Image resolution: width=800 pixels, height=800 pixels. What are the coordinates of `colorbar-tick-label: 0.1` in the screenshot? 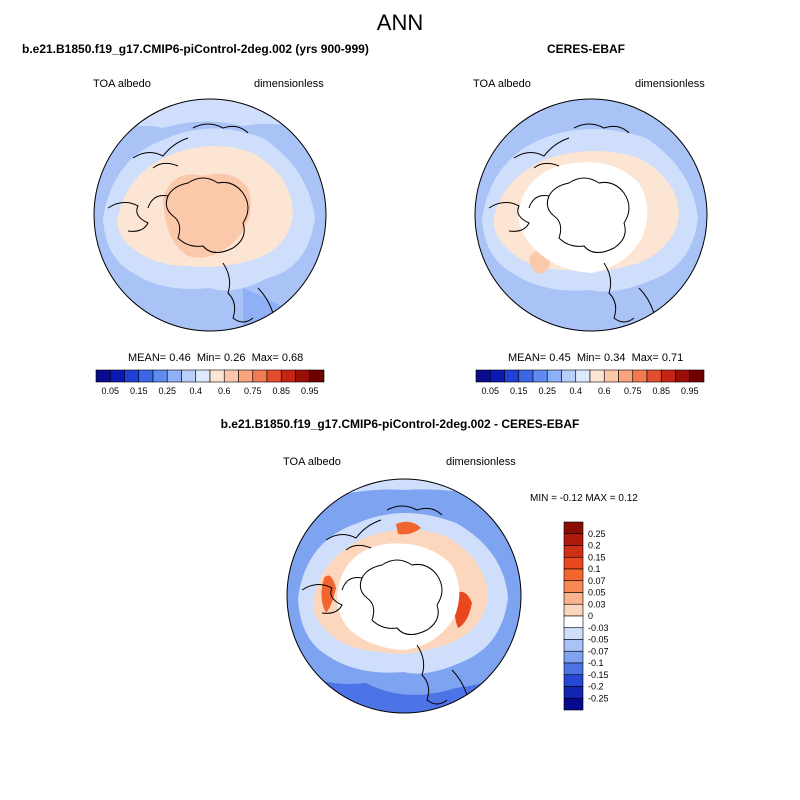 It's located at (594, 569).